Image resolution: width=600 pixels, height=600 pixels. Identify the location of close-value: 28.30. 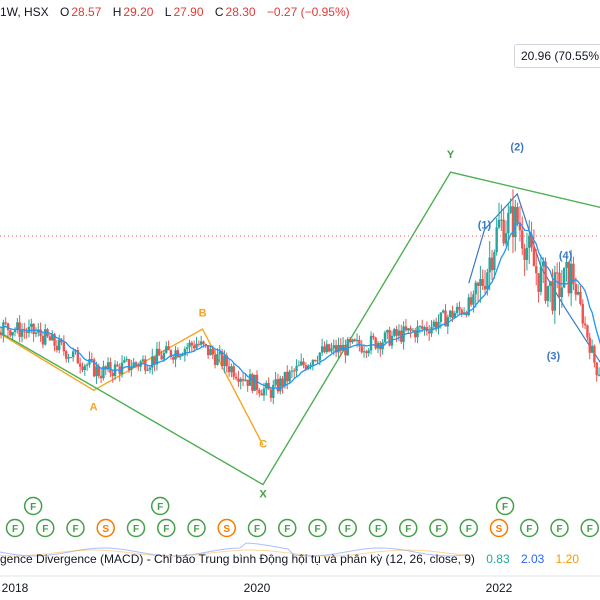
(240, 12).